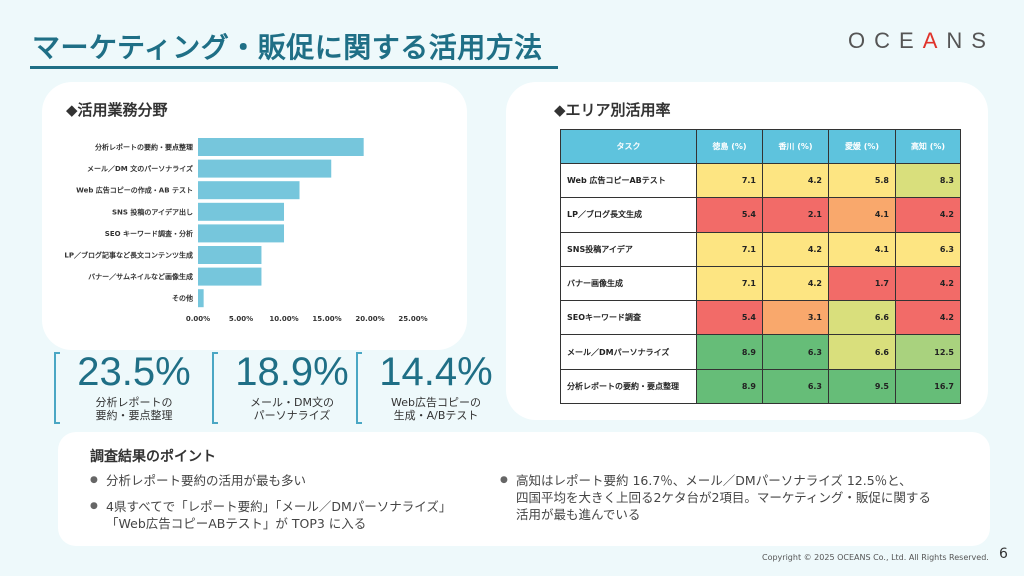  What do you see at coordinates (294, 67) in the screenshot?
I see `title-underline` at bounding box center [294, 67].